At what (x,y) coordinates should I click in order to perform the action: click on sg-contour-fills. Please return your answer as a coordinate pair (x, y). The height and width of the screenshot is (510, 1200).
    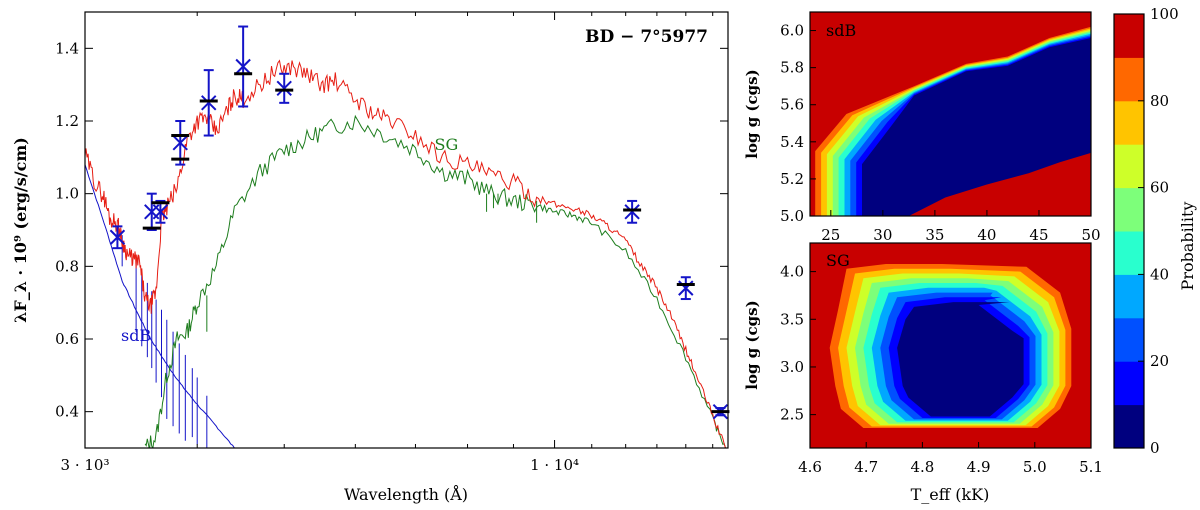
    Looking at the image, I should click on (950, 345).